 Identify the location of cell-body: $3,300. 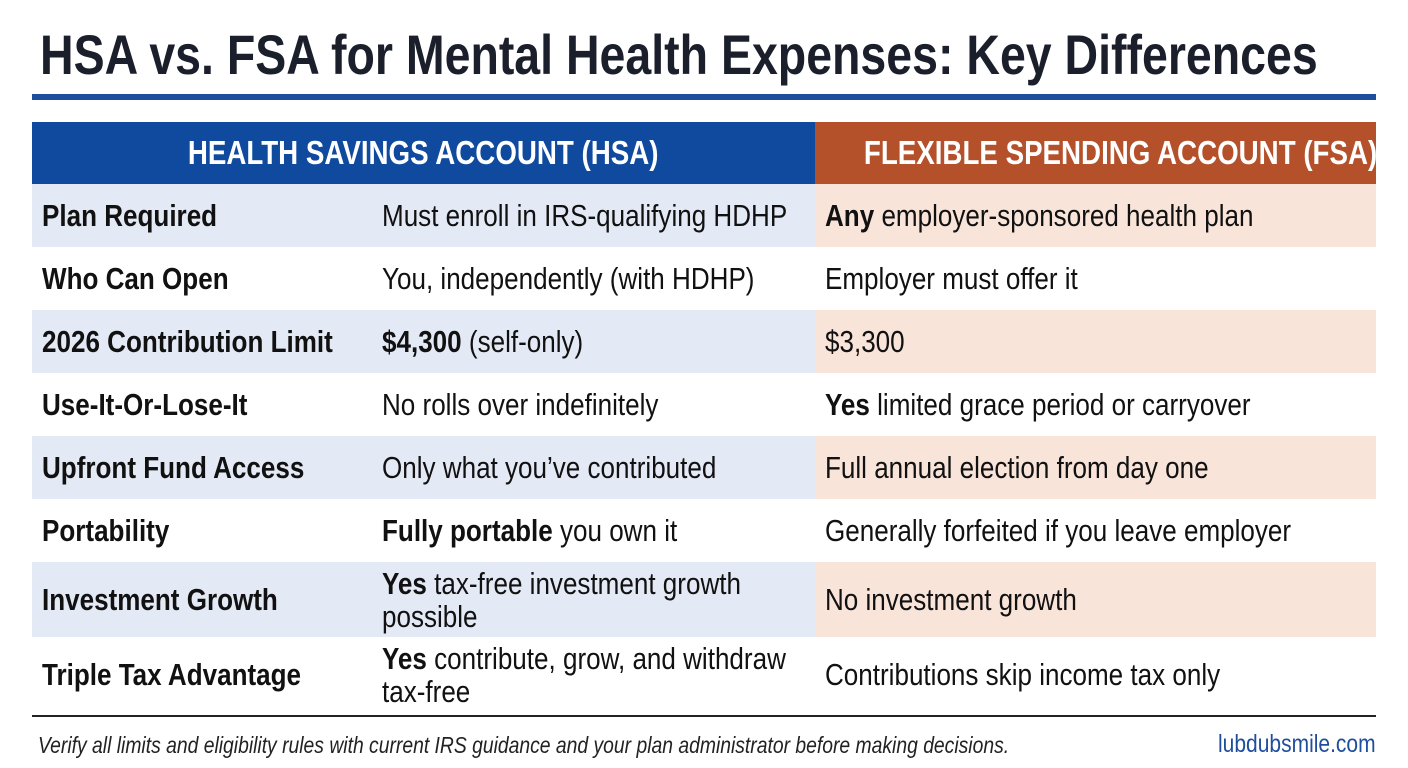
(865, 341).